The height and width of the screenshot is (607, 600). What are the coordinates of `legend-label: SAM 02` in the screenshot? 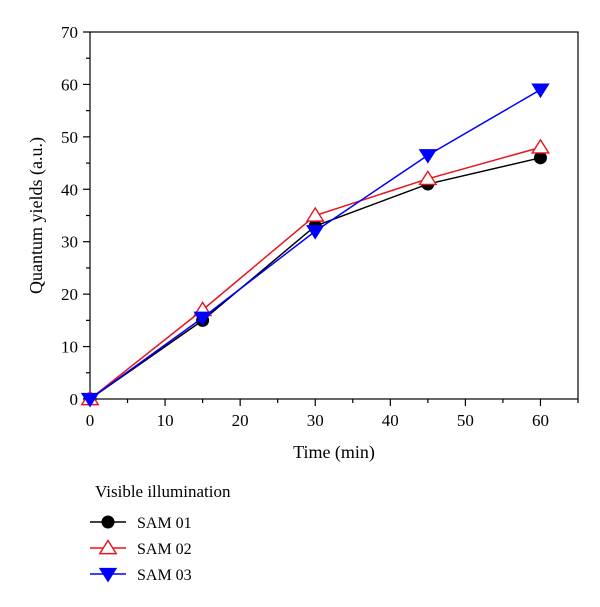 It's located at (164, 549).